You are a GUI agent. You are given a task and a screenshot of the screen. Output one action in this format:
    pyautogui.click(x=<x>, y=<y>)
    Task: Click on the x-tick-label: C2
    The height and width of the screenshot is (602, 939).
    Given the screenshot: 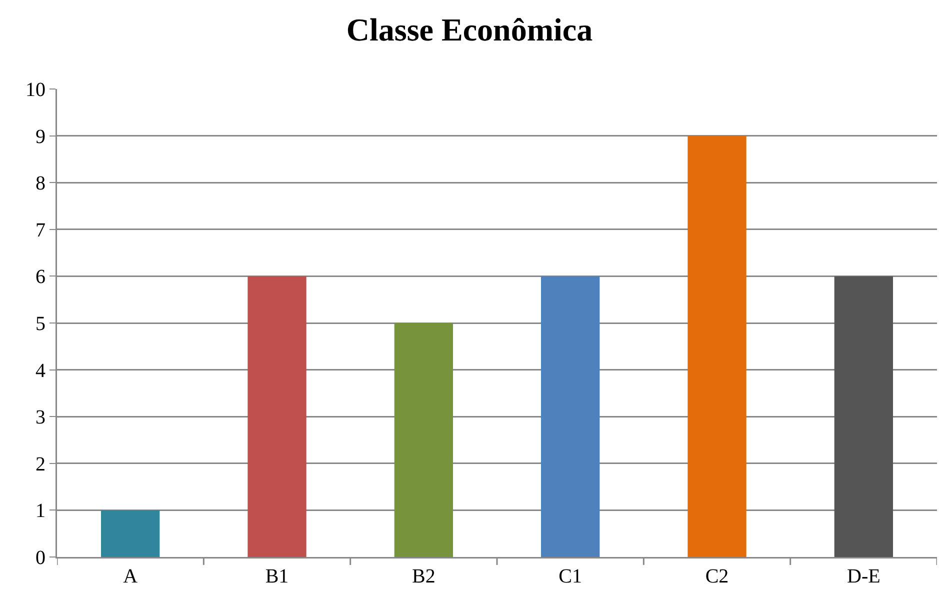 What is the action you would take?
    pyautogui.click(x=717, y=577)
    